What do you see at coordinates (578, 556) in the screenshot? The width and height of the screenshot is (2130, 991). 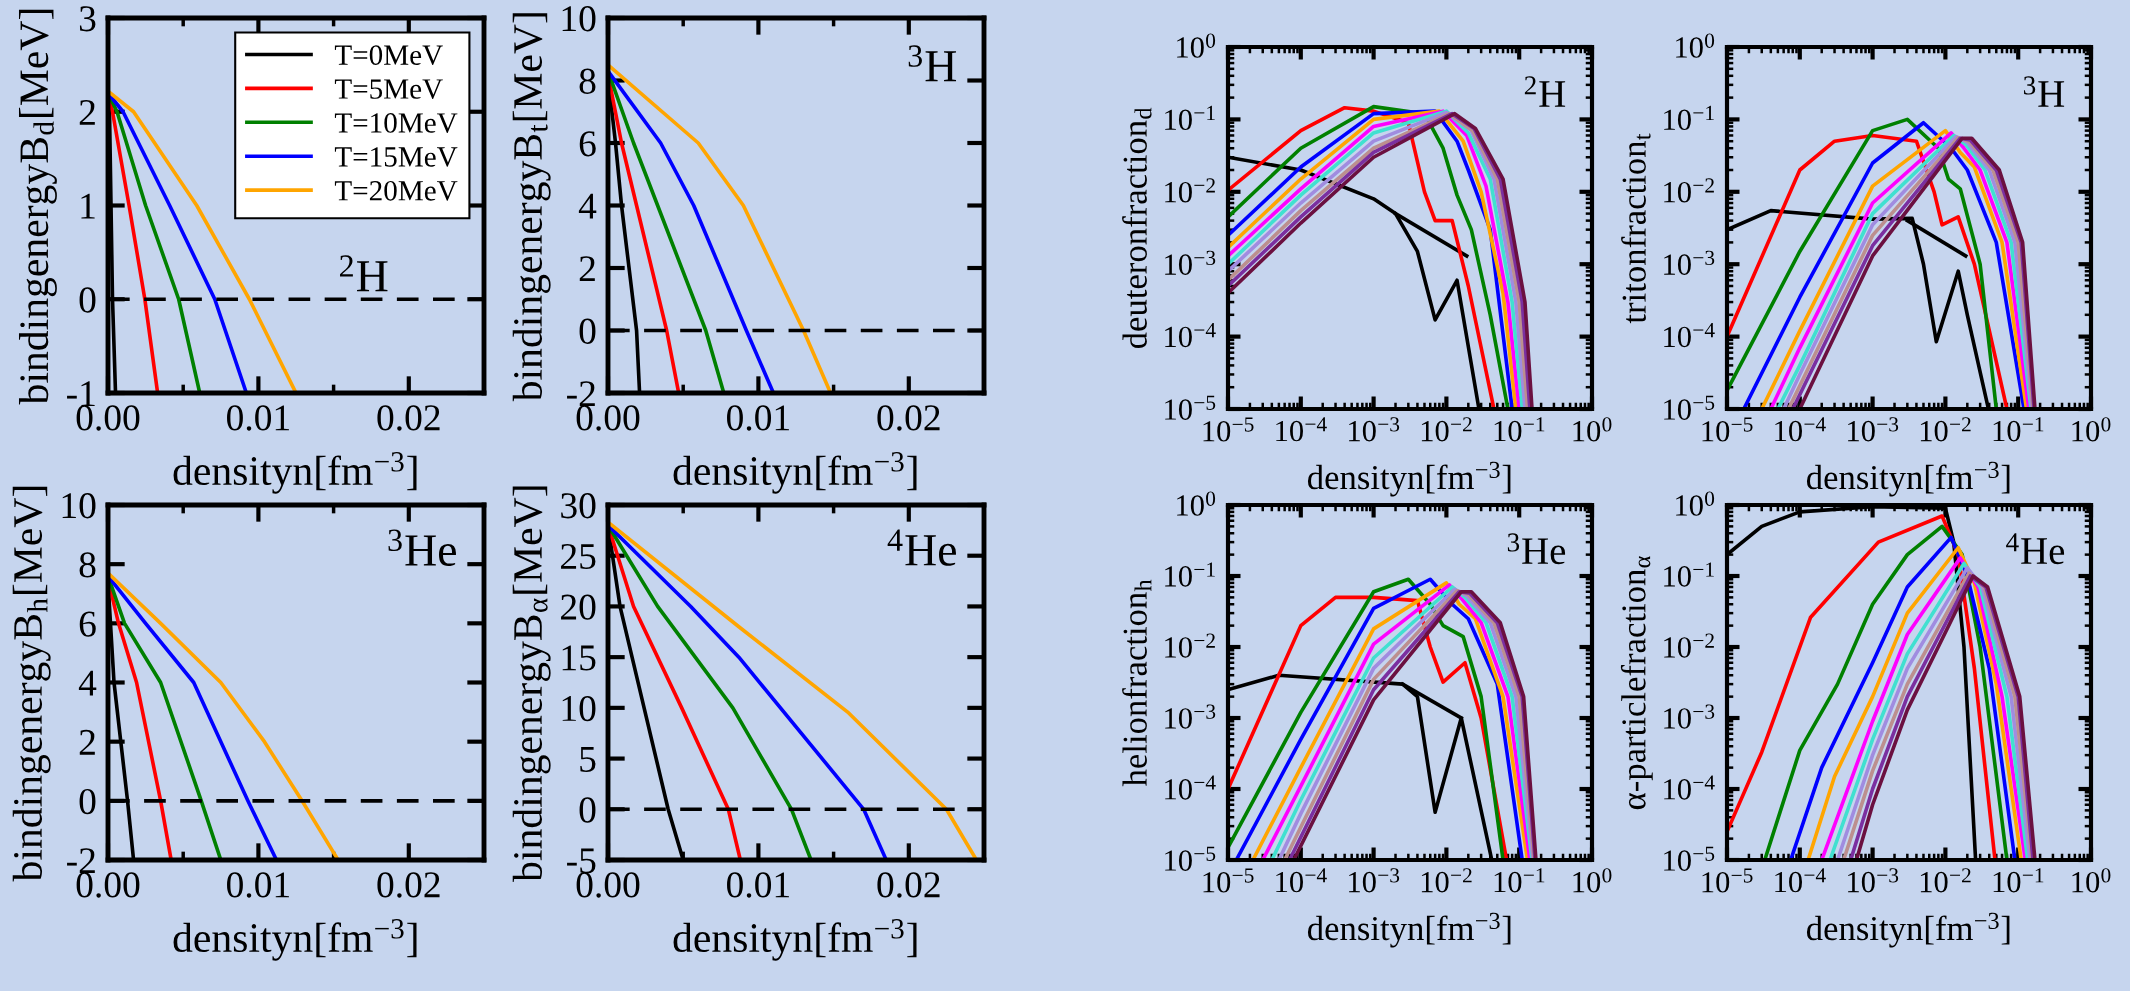 I see `y-tick-label: 25` at bounding box center [578, 556].